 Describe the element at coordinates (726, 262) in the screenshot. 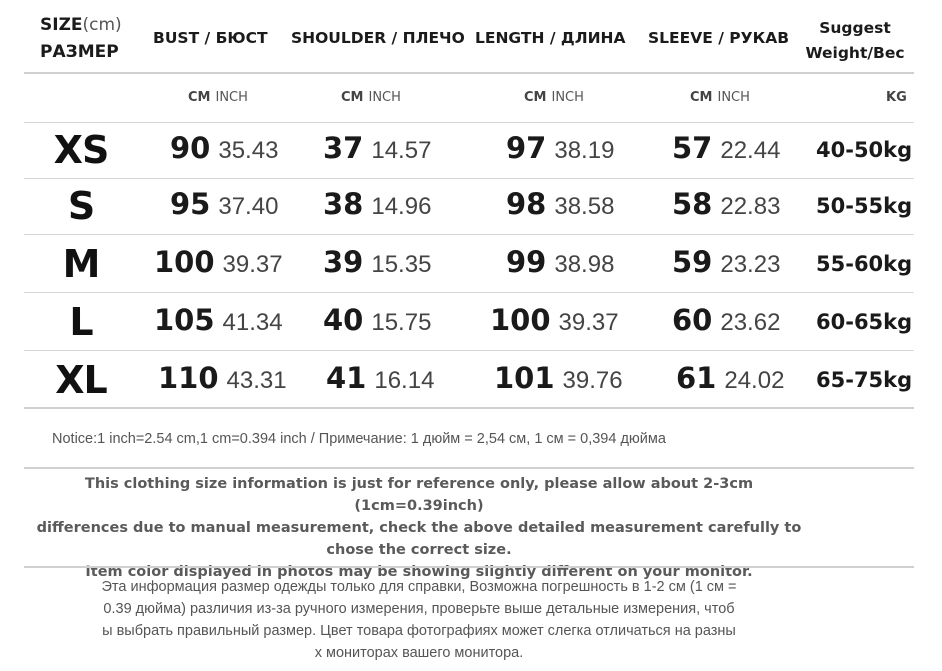

I see `sleeve-cell: 59 23.23` at that location.